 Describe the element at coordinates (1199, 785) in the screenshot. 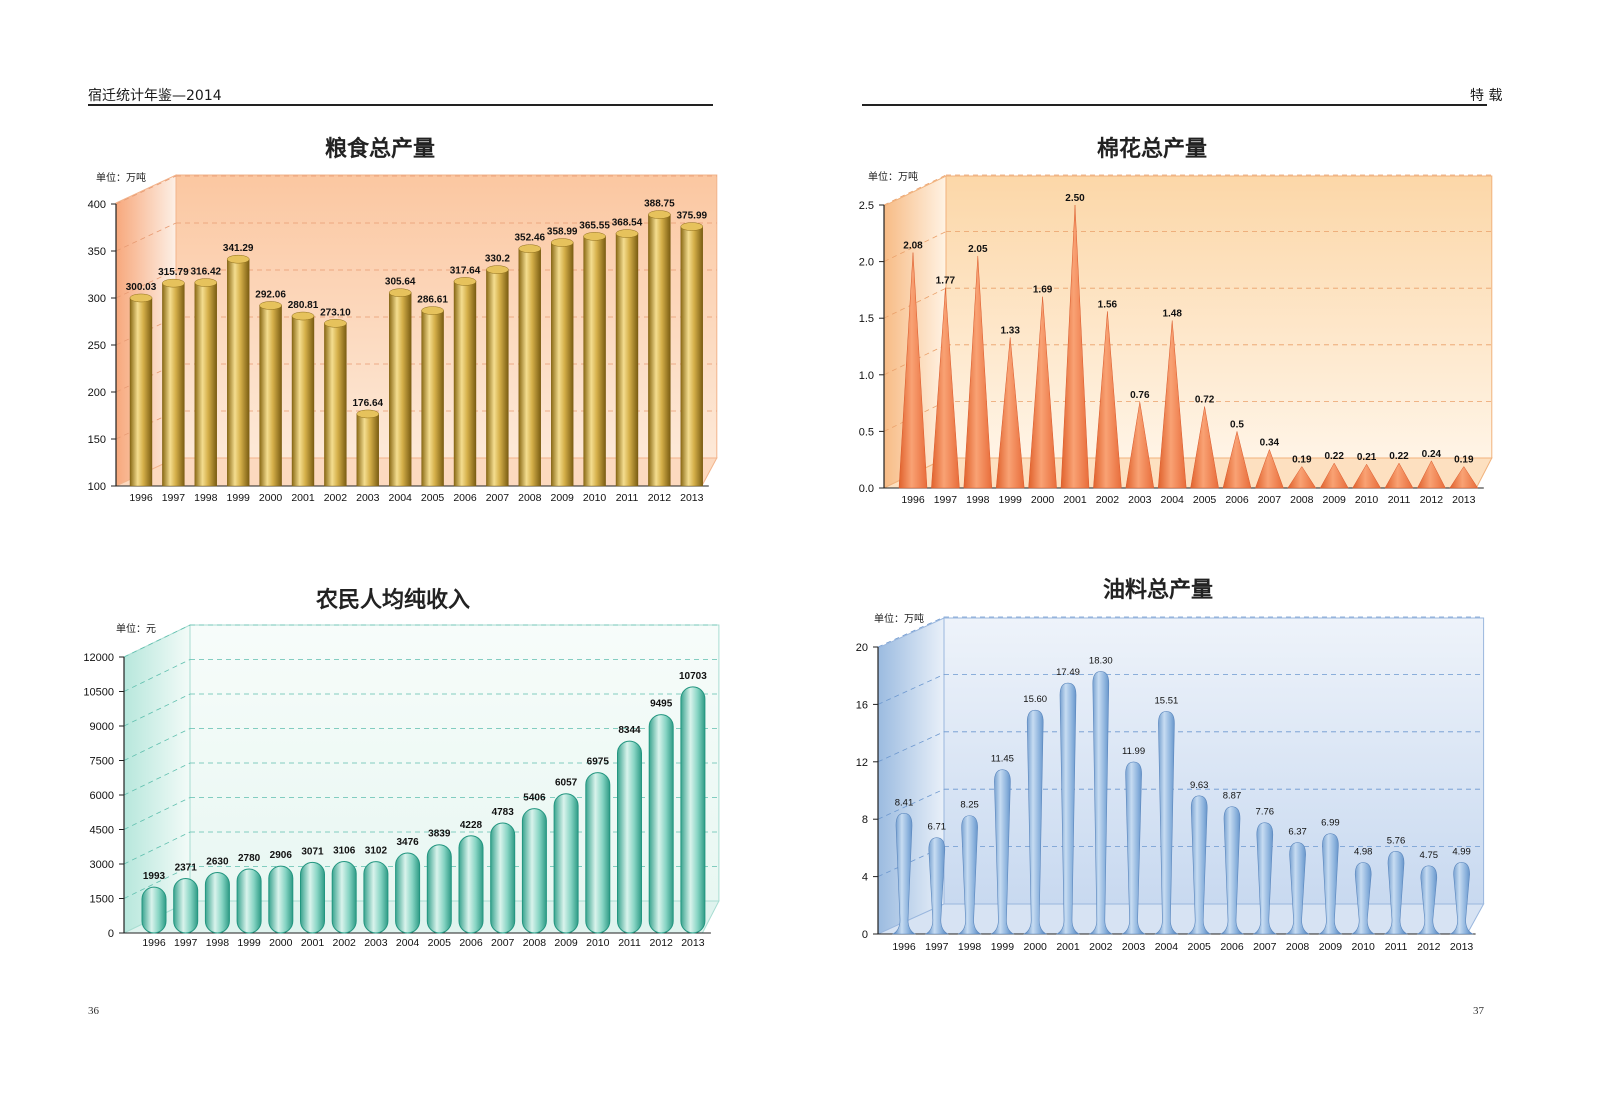

I see `data-label: 9.63` at that location.